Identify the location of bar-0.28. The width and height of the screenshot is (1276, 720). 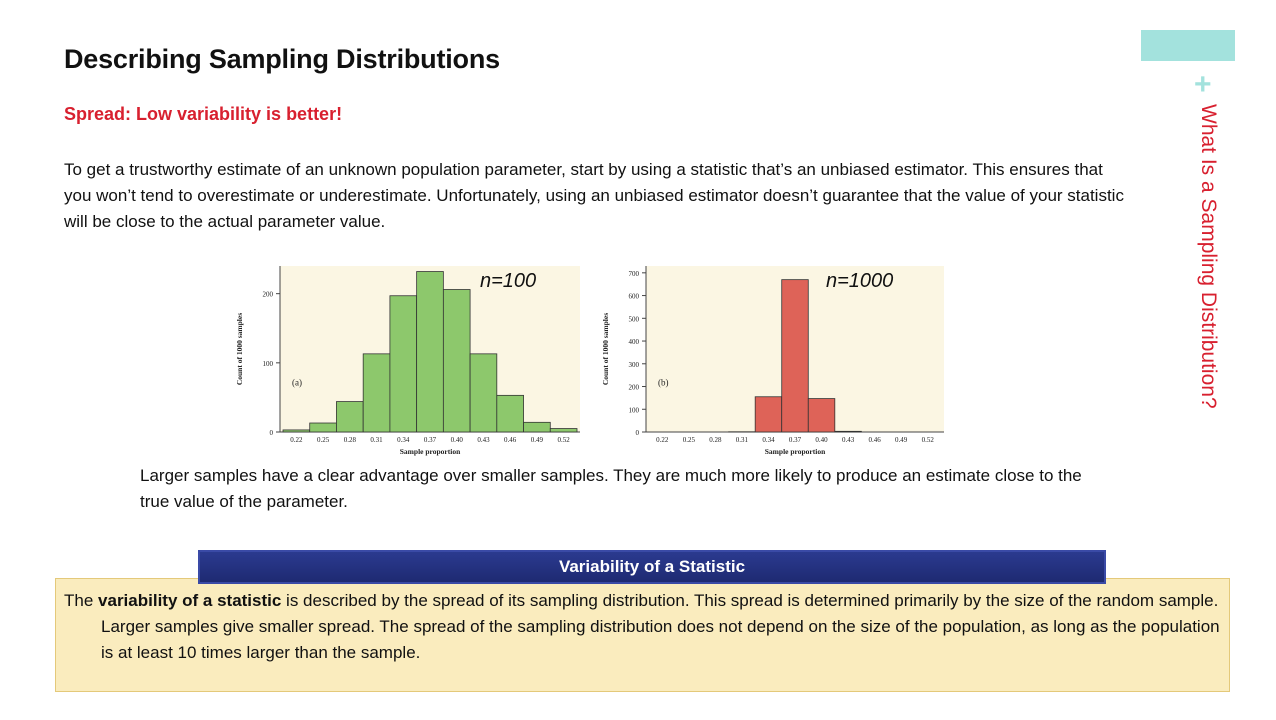
(350, 417).